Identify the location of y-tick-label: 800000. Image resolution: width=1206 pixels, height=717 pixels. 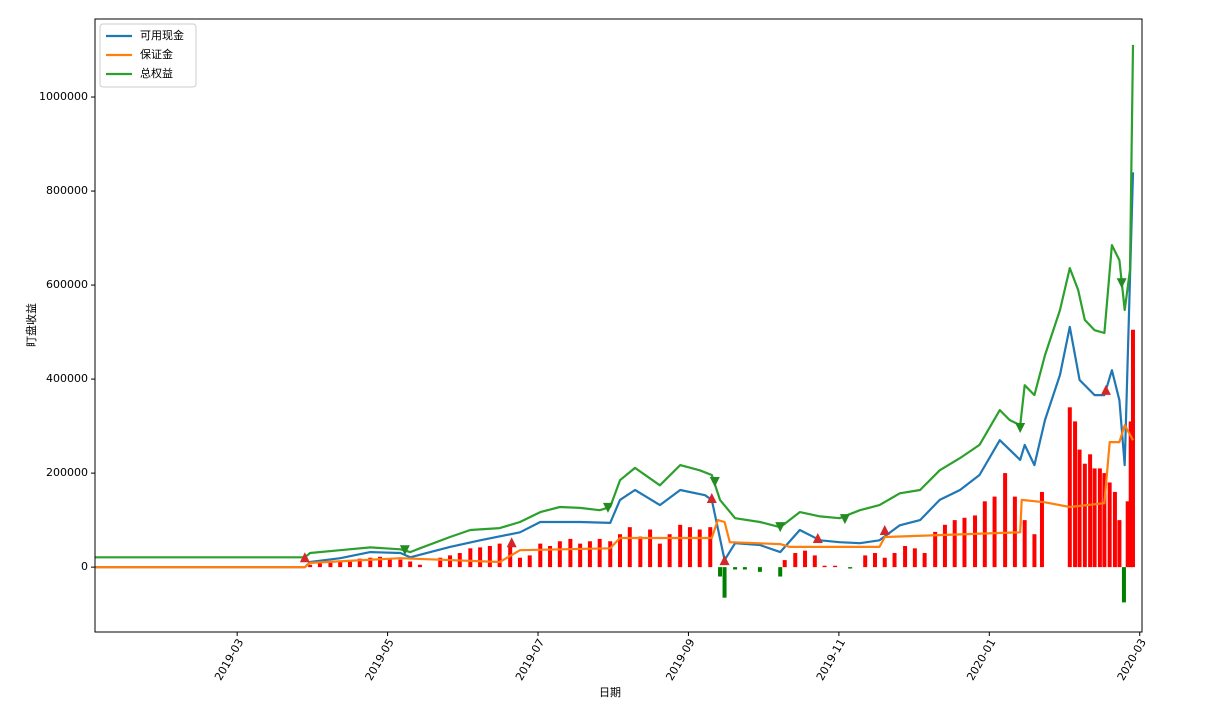
(67, 190).